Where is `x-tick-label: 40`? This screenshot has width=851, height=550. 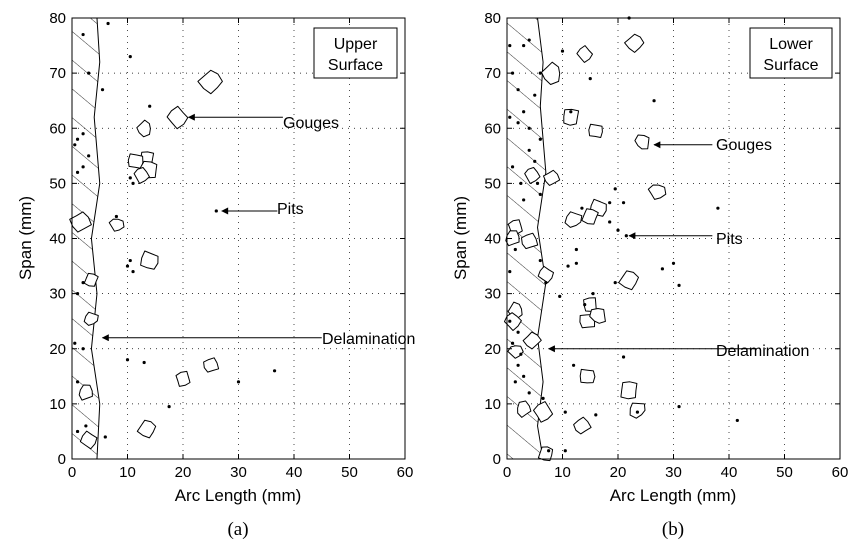 x-tick-label: 40 is located at coordinates (729, 472).